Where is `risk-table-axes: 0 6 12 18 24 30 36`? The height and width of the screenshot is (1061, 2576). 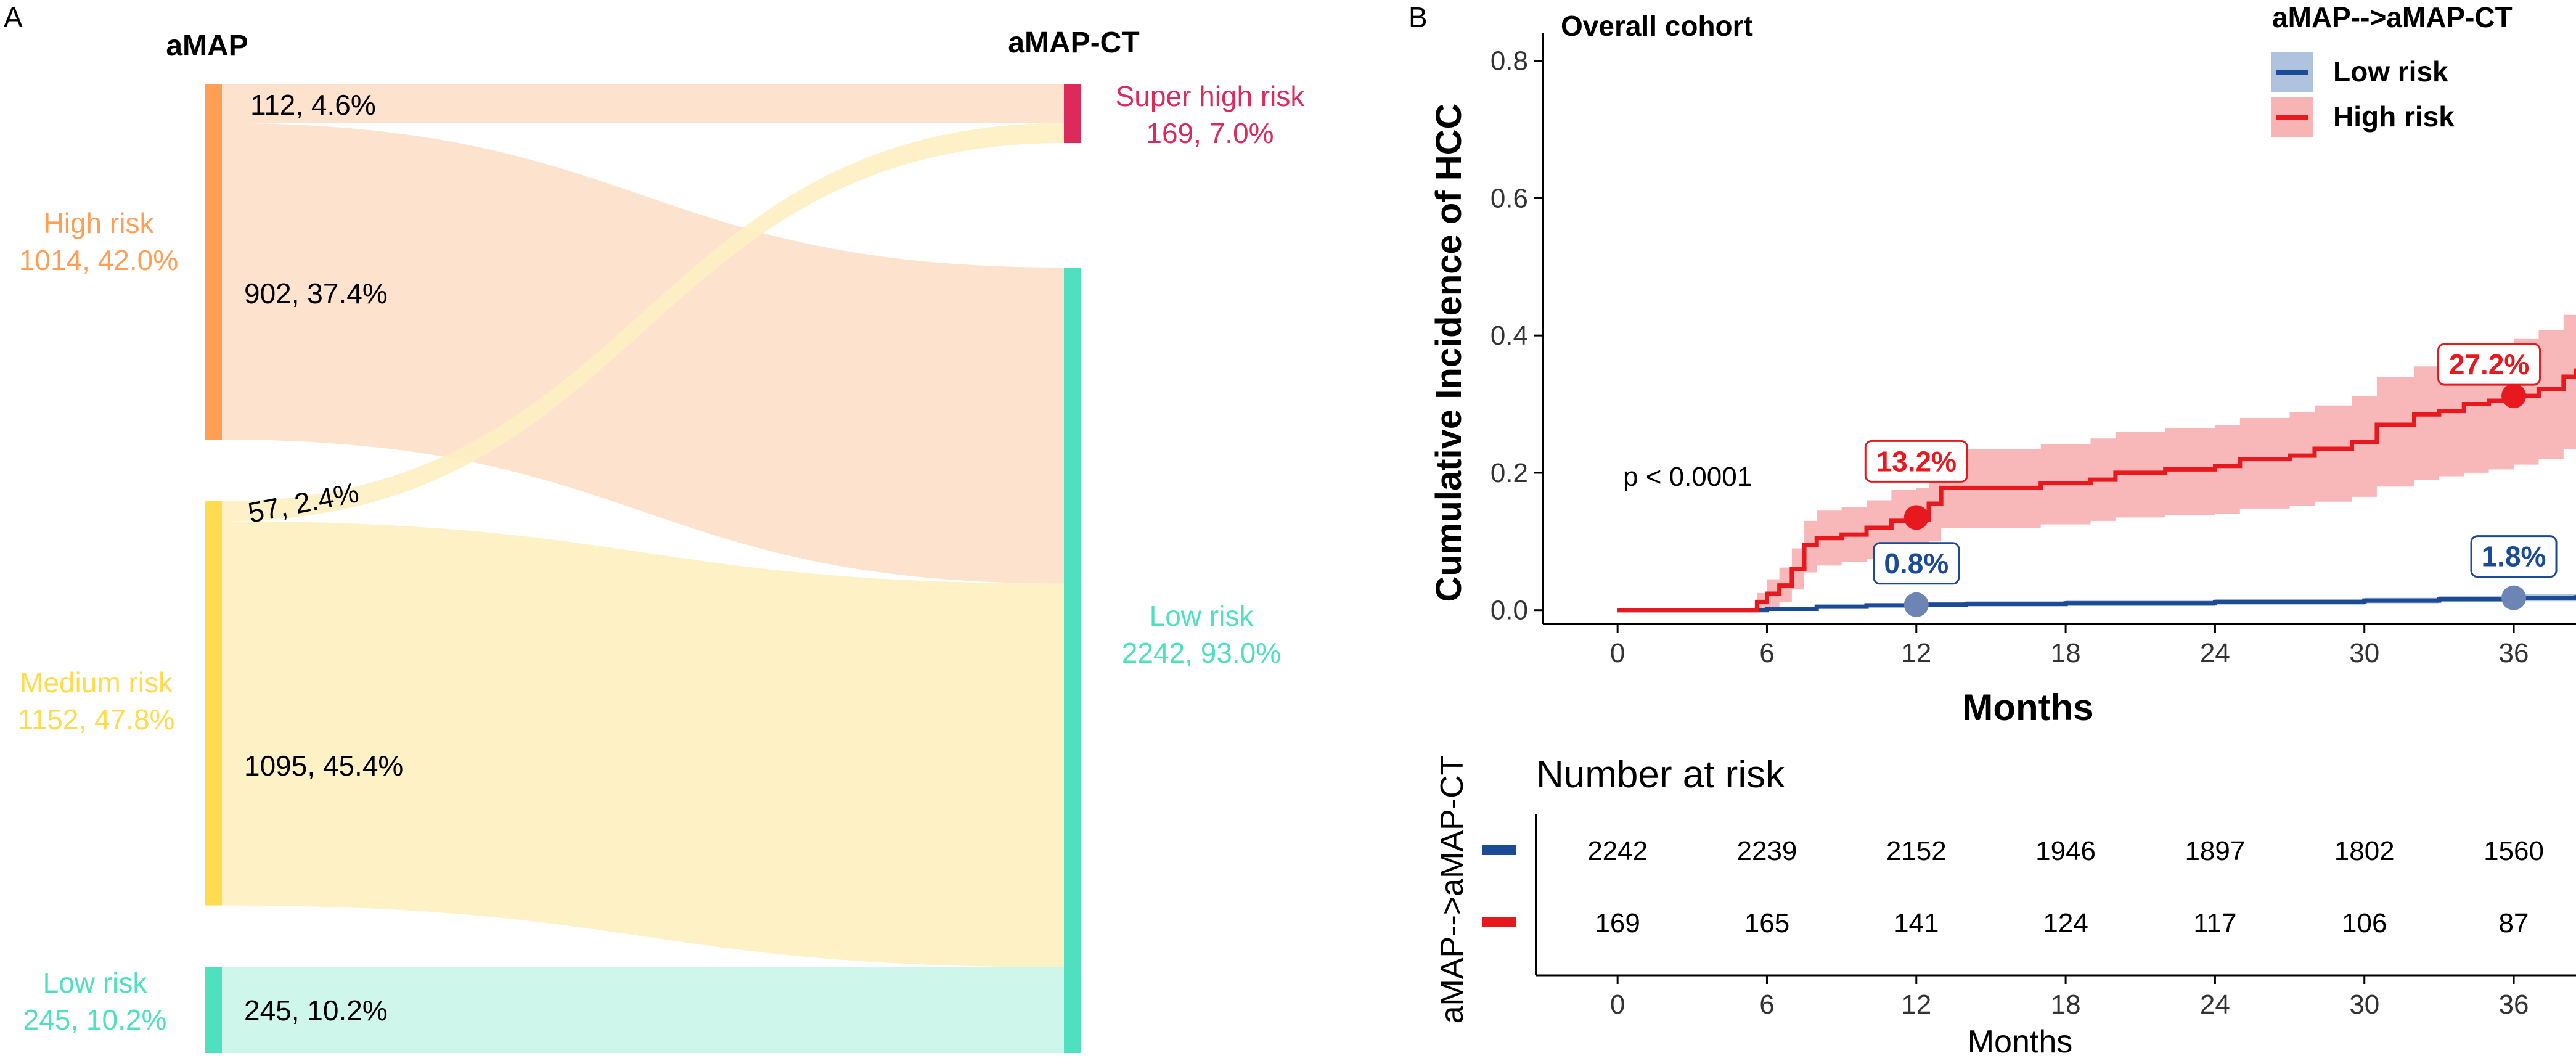
risk-table-axes: 0 6 12 18 24 30 36 is located at coordinates (2055, 917).